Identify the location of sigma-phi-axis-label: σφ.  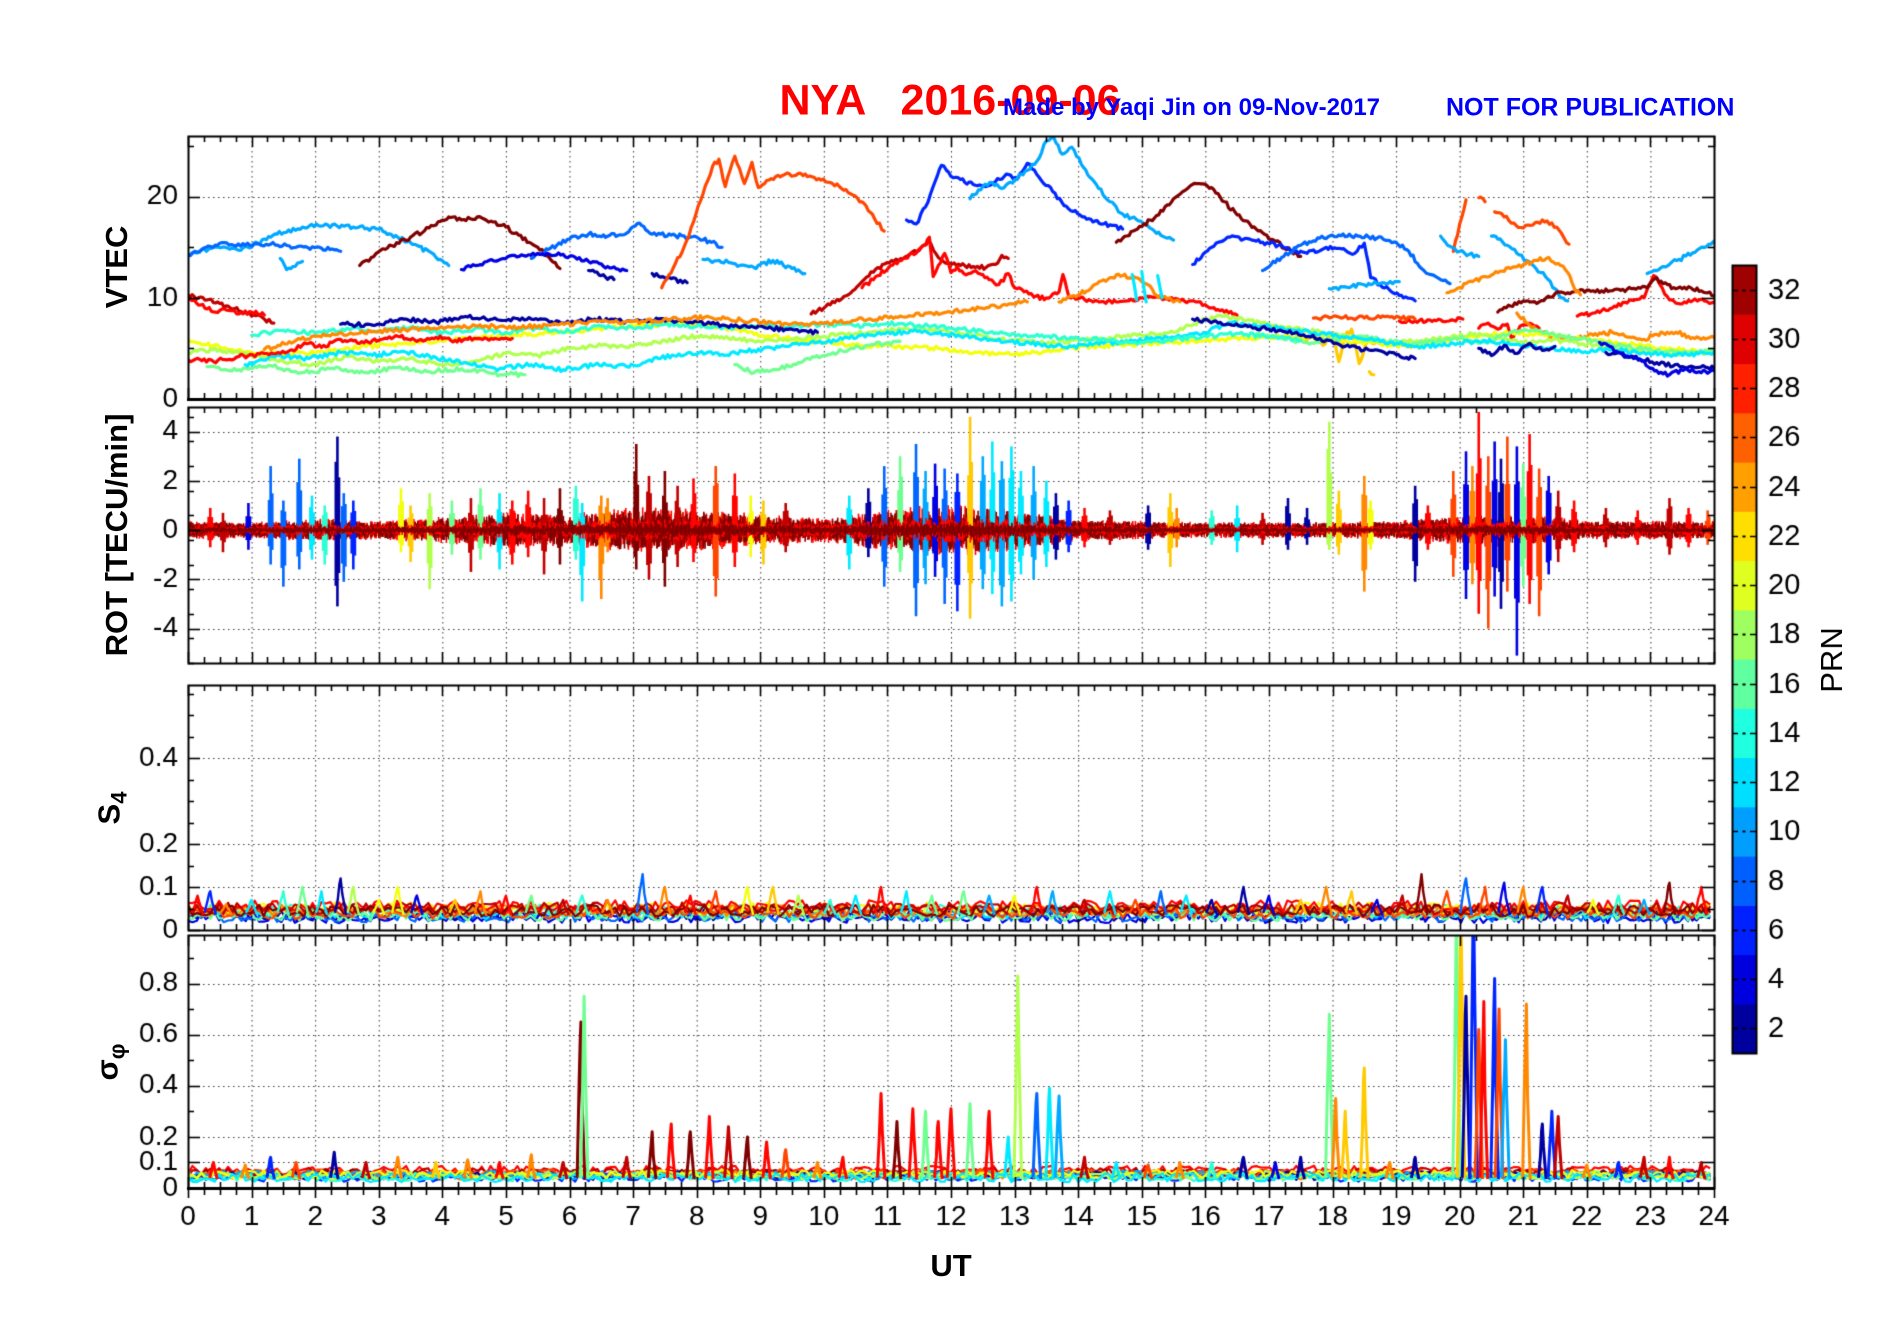
(109, 1062).